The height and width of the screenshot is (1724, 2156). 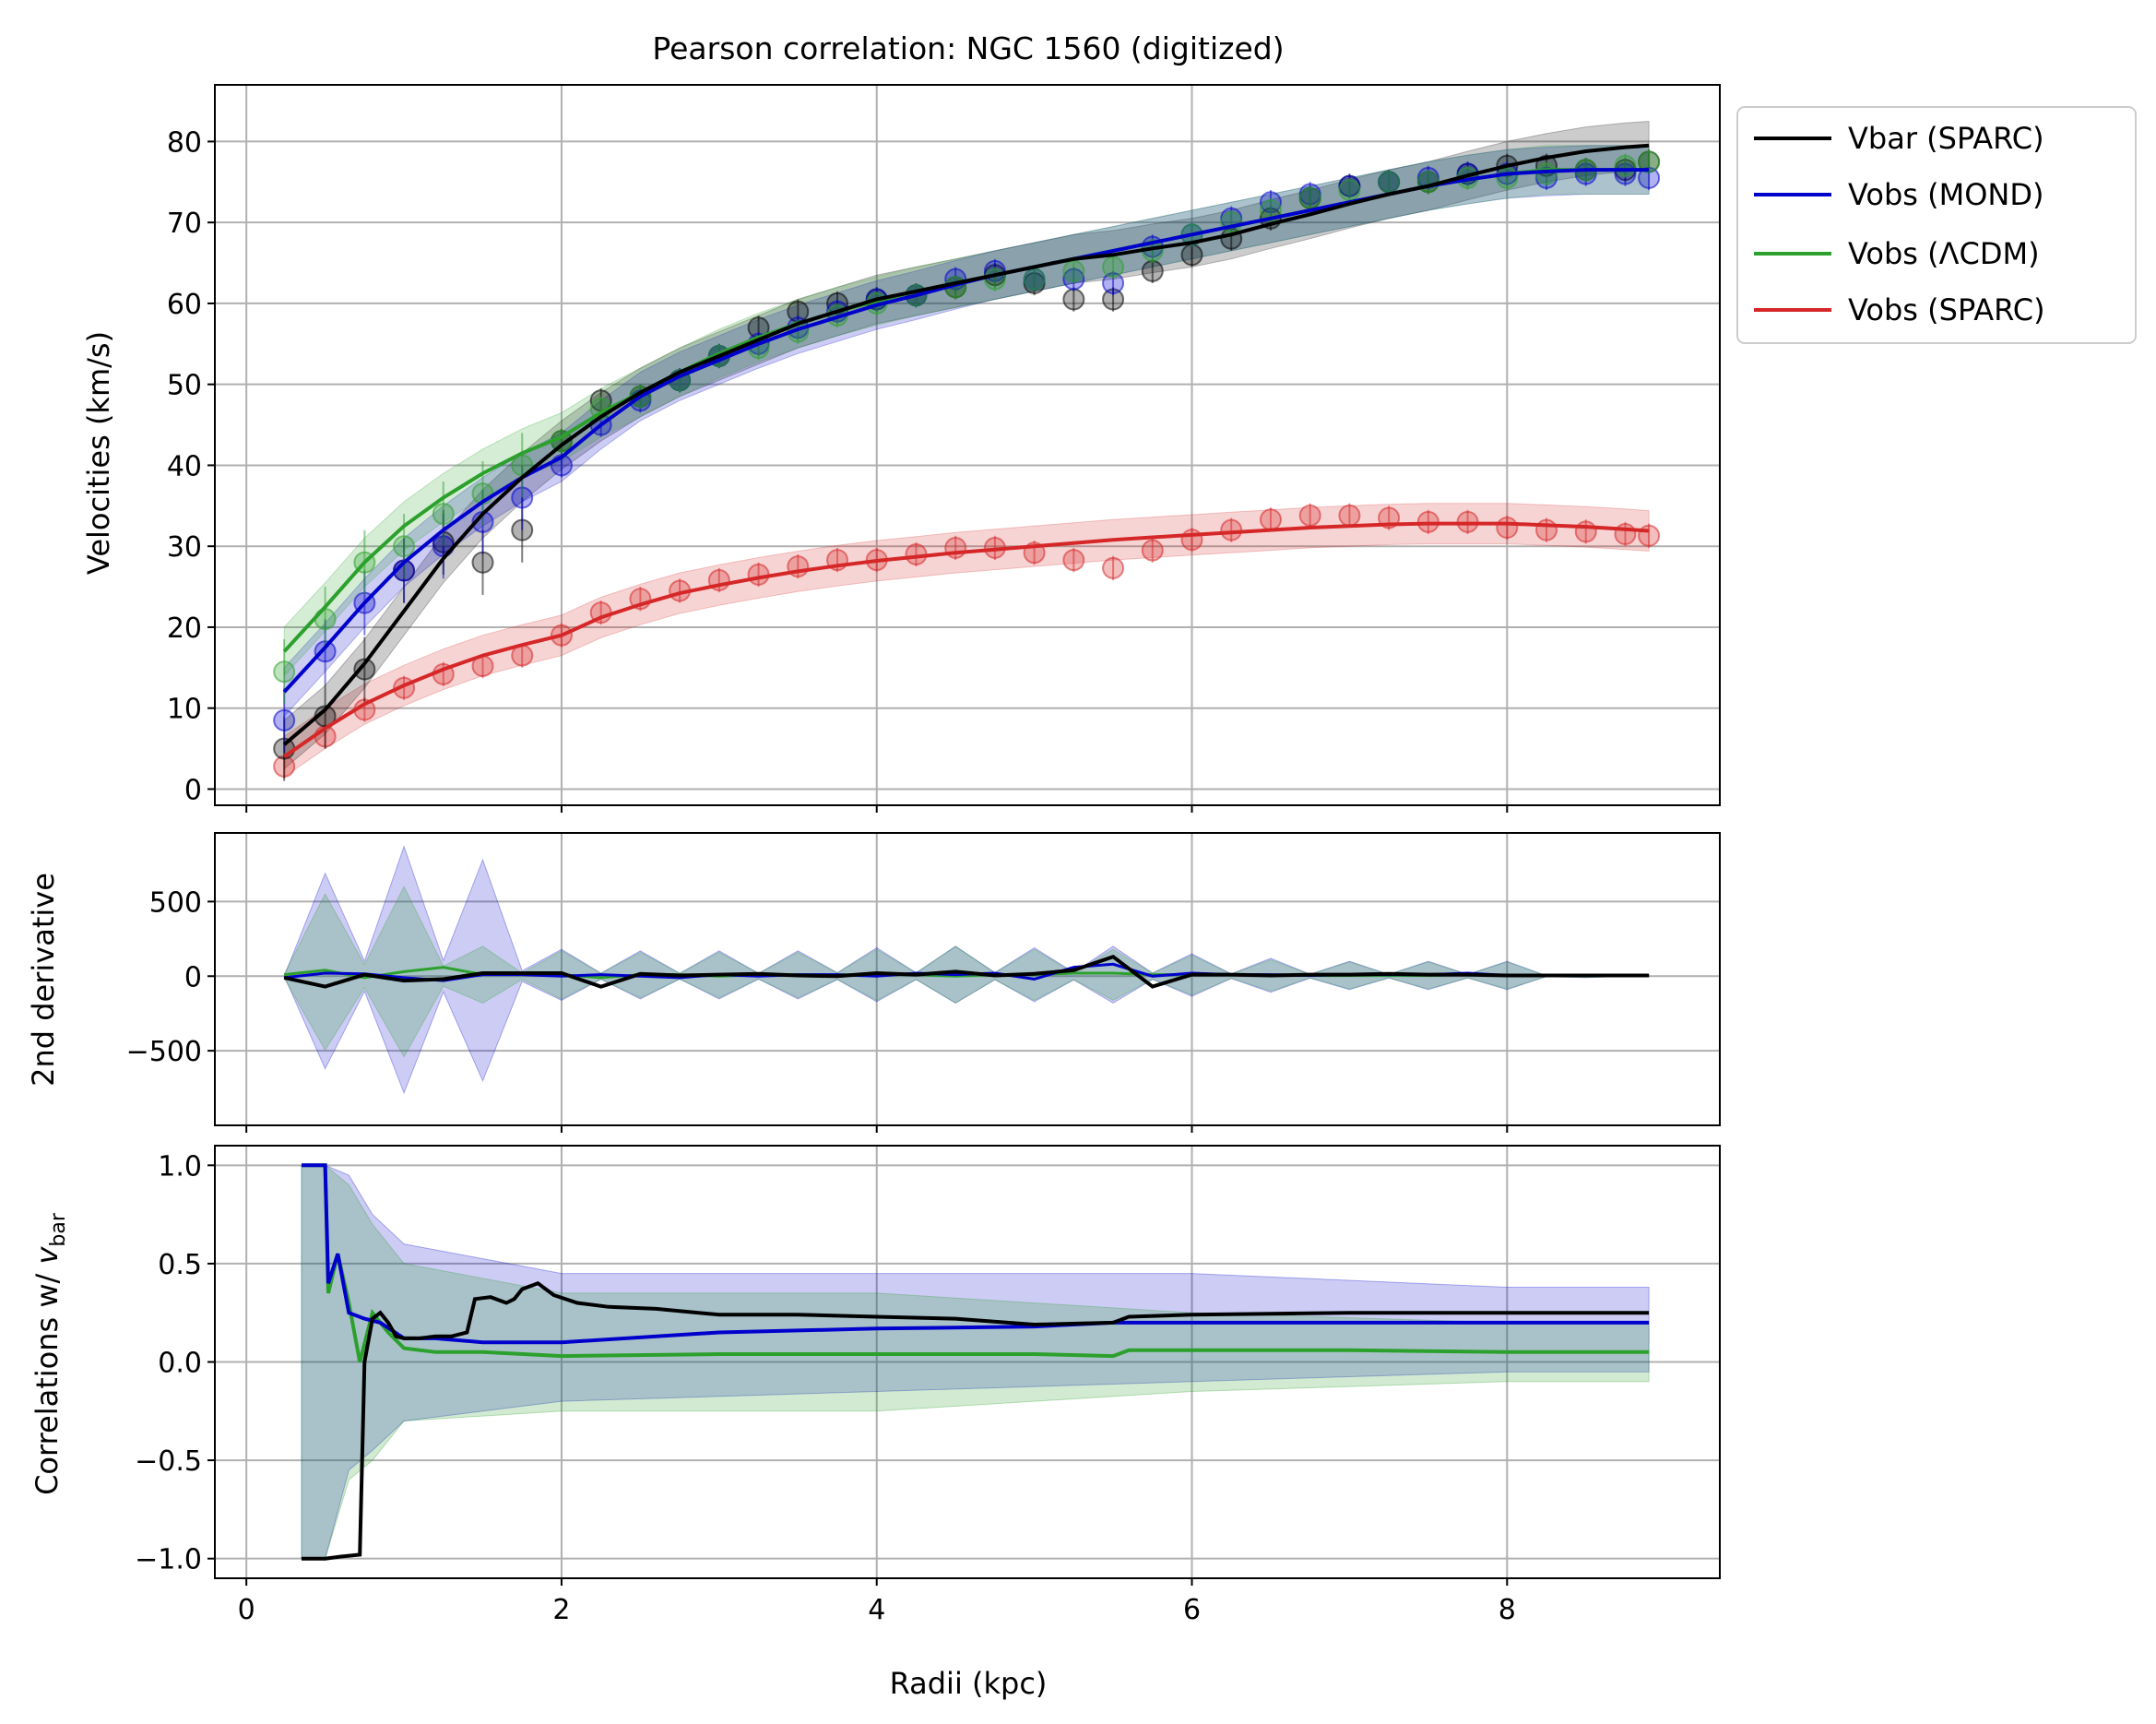 What do you see at coordinates (1944, 253) in the screenshot?
I see `legend-label-lcdm: Vobs (ΛCDM)` at bounding box center [1944, 253].